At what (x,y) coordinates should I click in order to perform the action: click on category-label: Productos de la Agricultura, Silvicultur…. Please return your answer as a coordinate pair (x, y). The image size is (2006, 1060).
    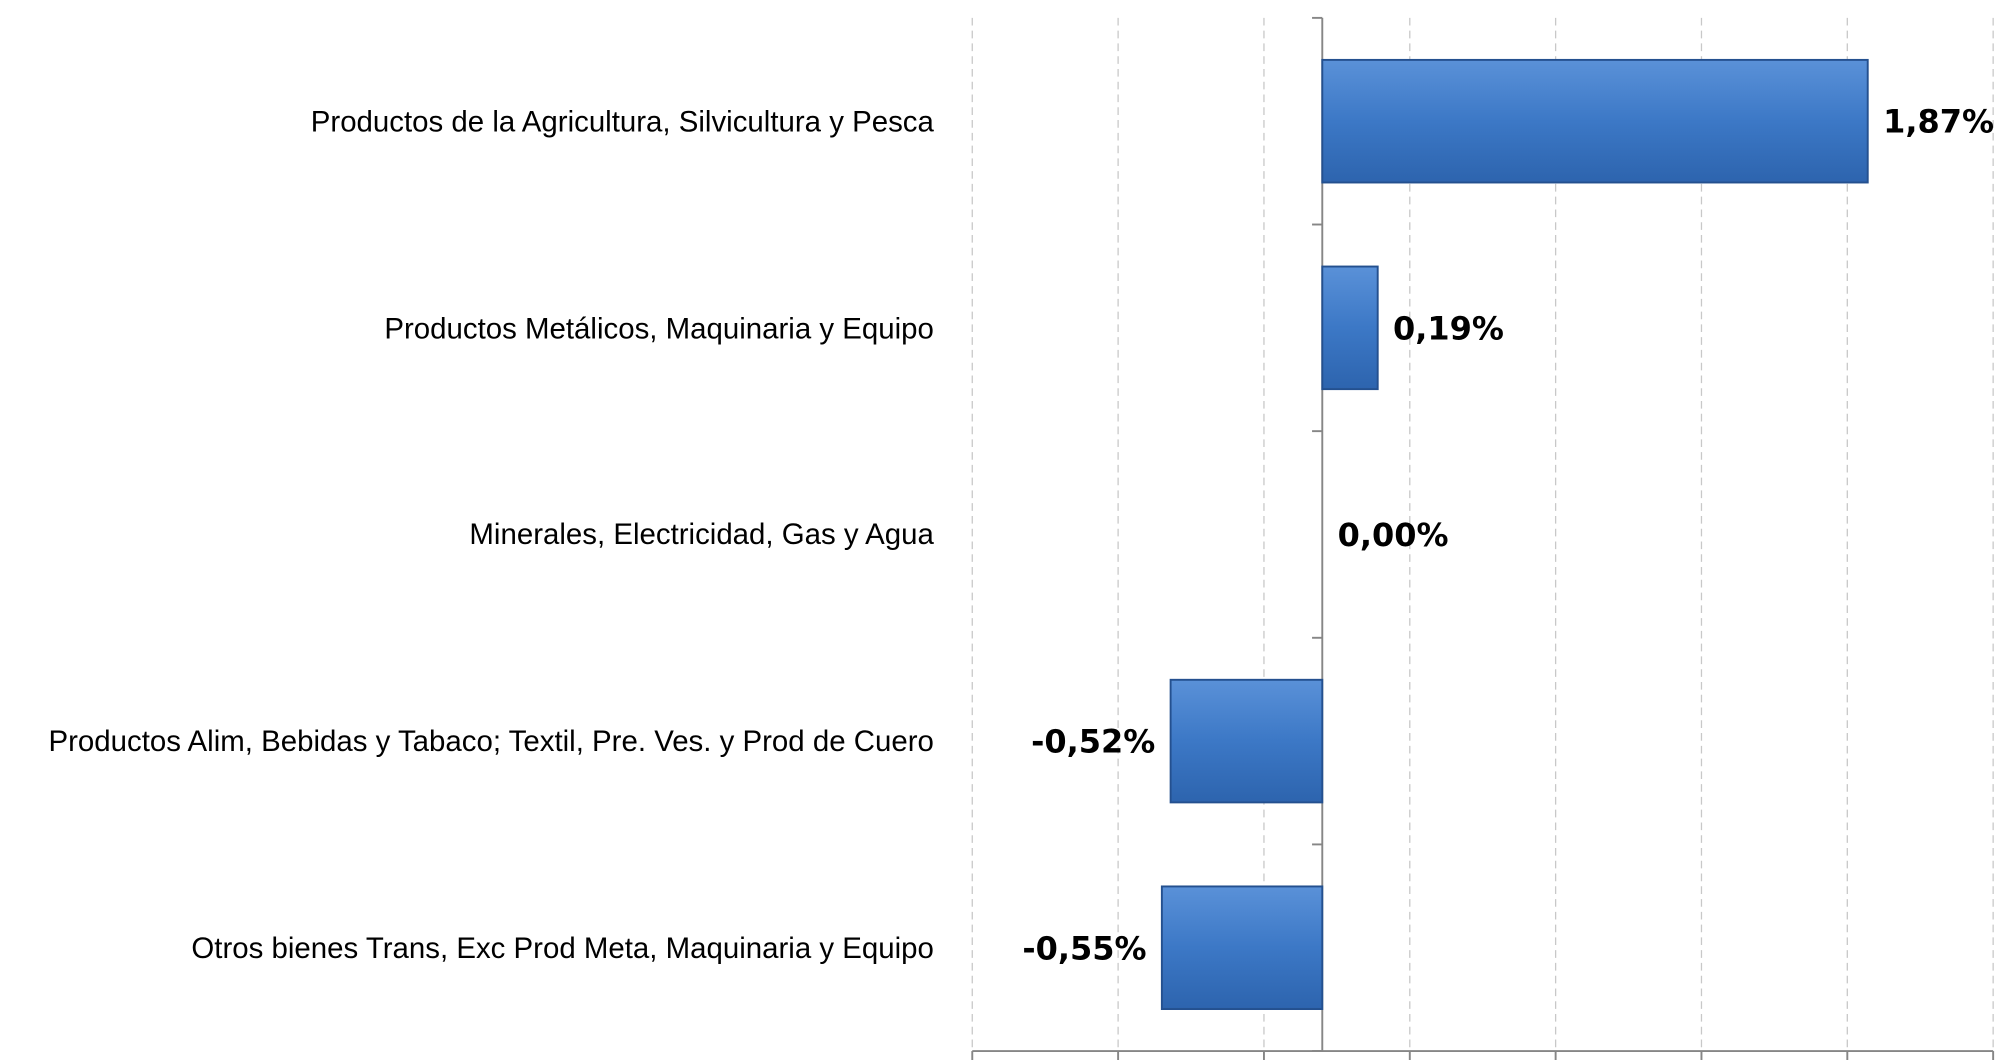
    Looking at the image, I should click on (622, 121).